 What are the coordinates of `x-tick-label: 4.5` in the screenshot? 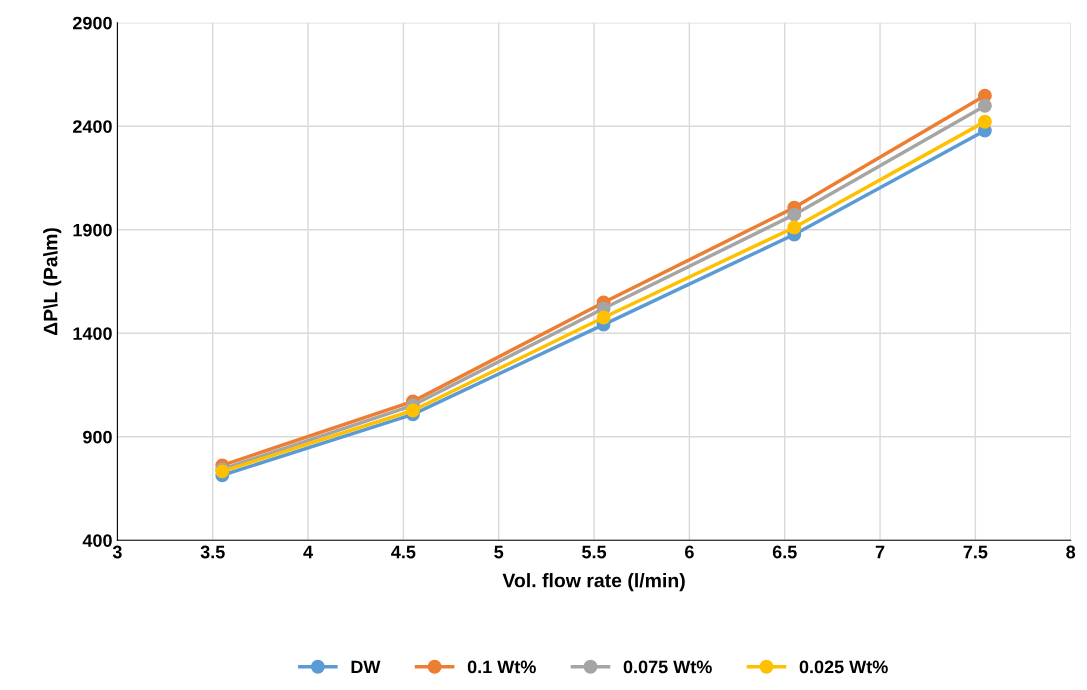 It's located at (403, 552).